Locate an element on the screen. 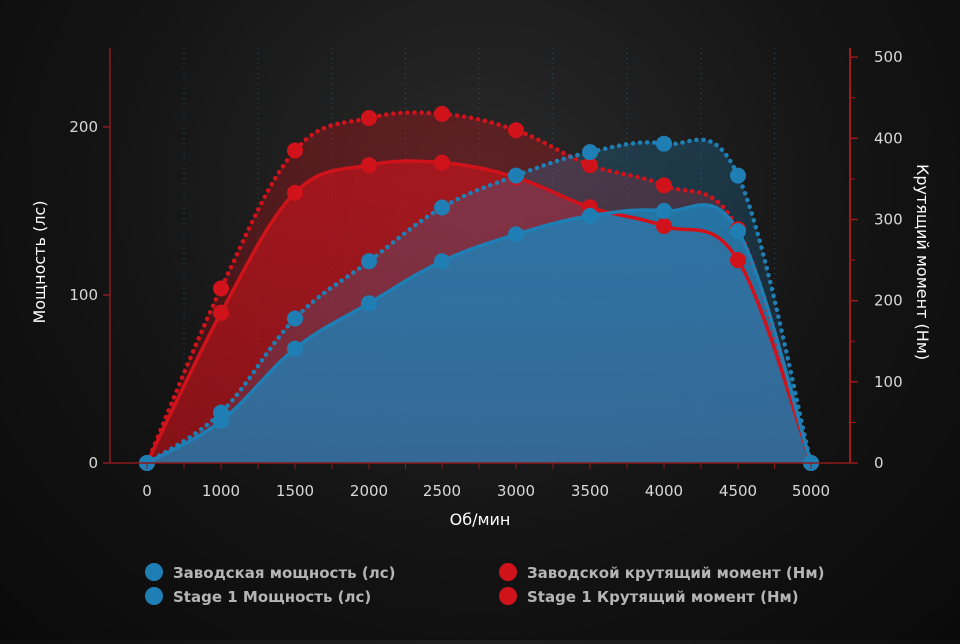 The width and height of the screenshot is (960, 644). legend-label-stock-power: Заводская мощность (лс) is located at coordinates (284, 573).